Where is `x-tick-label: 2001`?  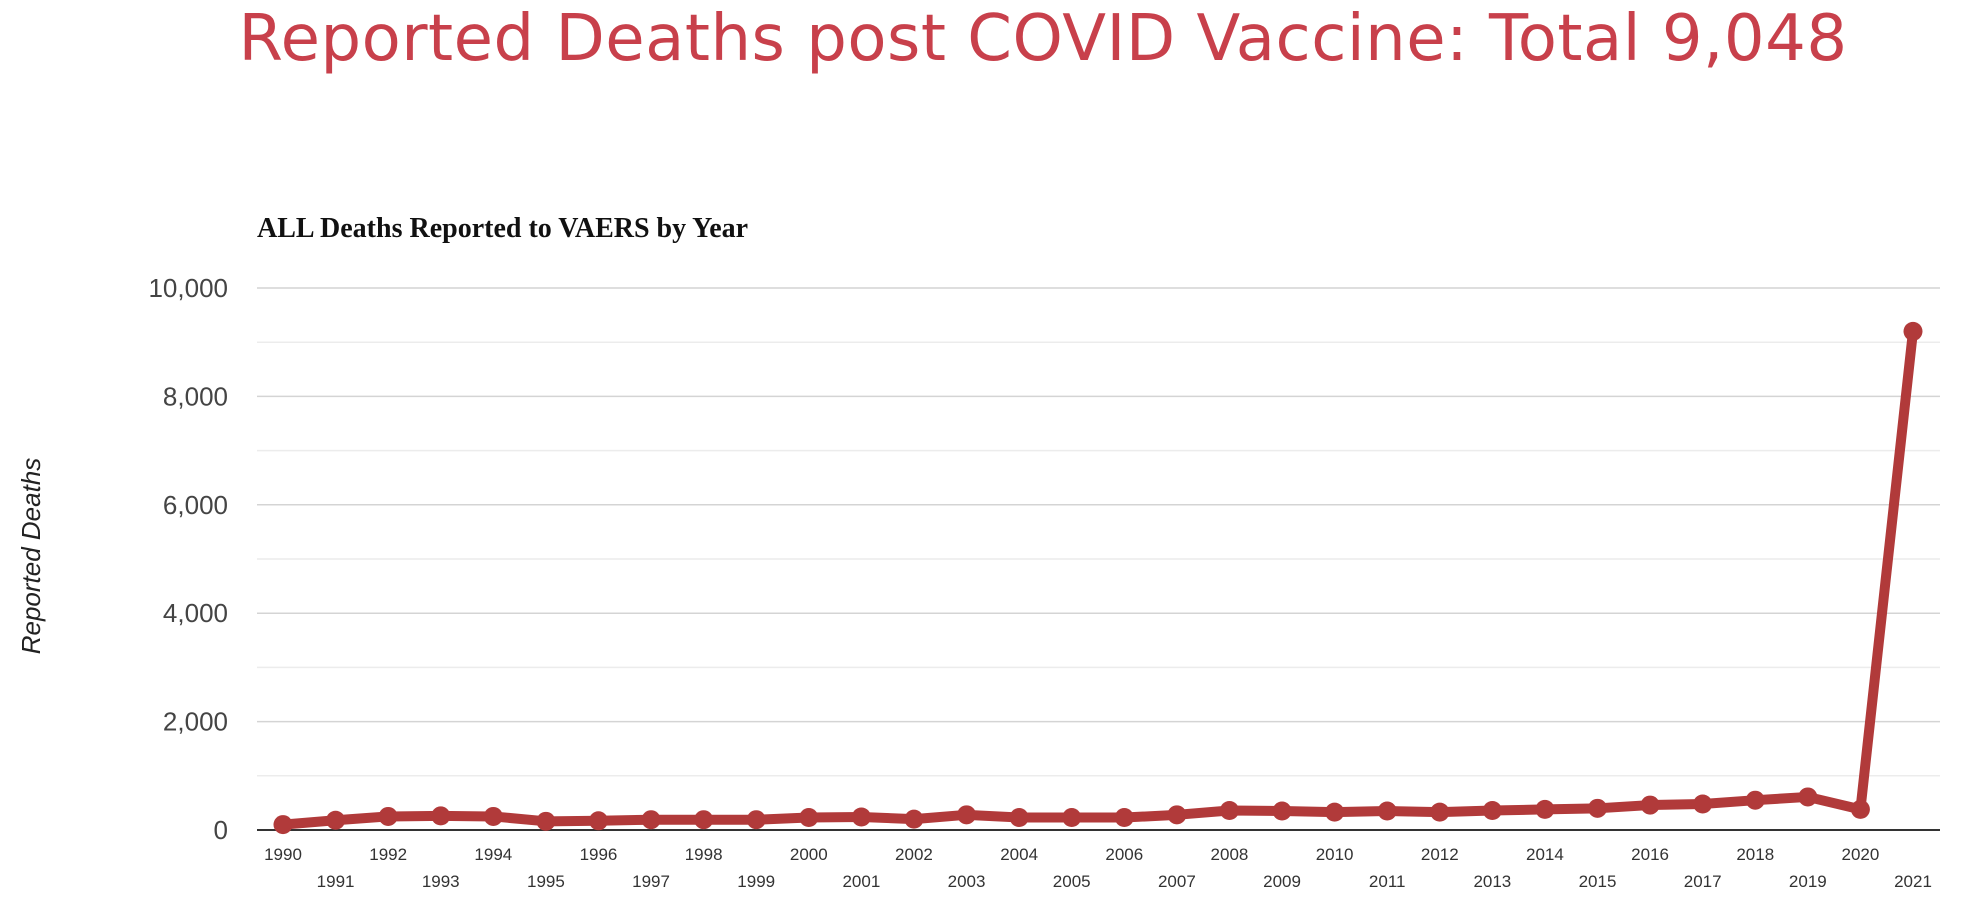
x-tick-label: 2001 is located at coordinates (861, 881).